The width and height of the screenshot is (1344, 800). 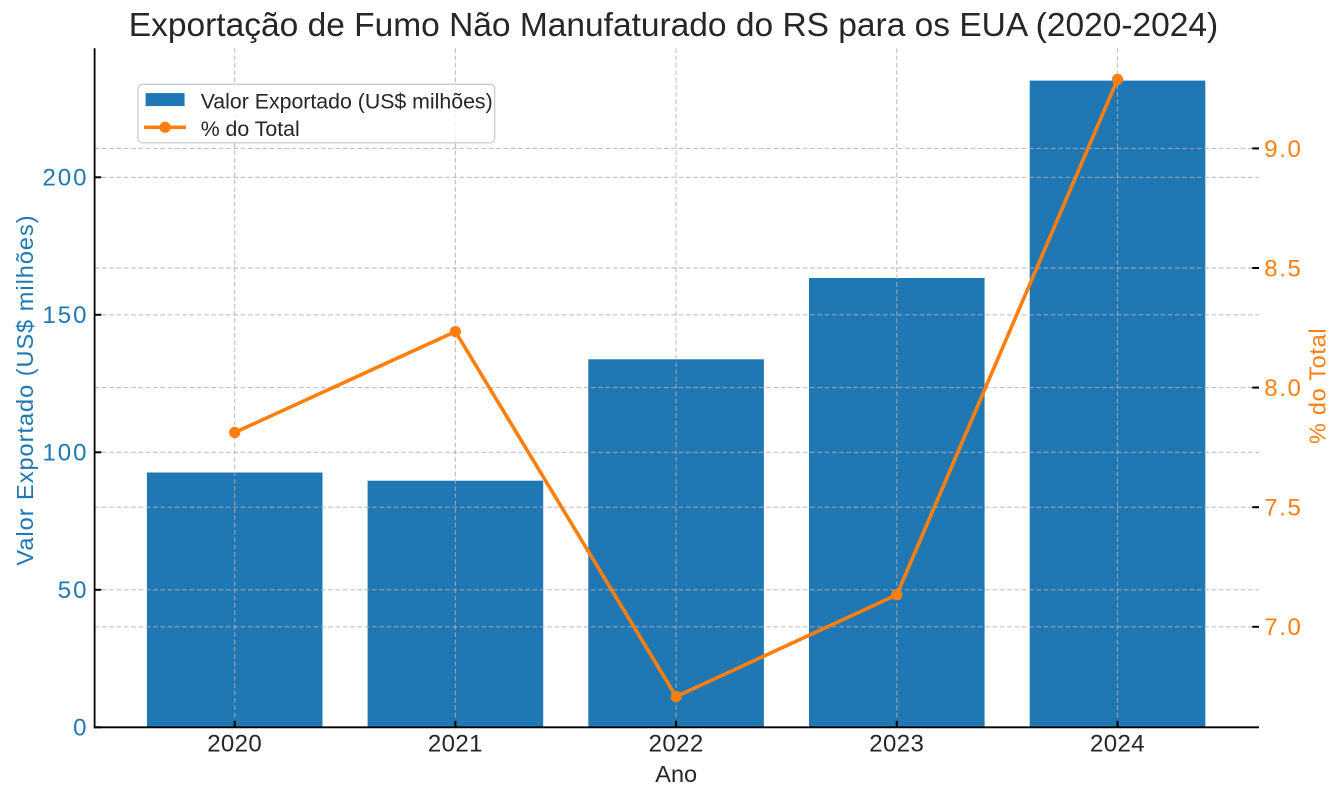 I want to click on svg-text: 100, so click(x=65, y=453).